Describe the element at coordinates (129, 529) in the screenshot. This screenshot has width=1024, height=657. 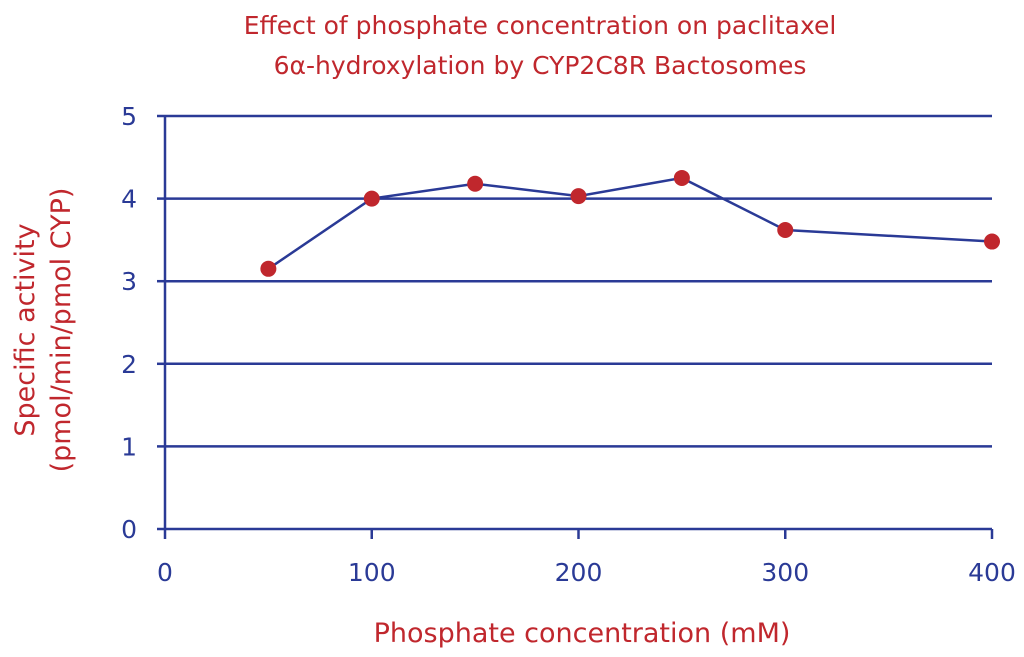
I see `y-tick-label-0: 0` at that location.